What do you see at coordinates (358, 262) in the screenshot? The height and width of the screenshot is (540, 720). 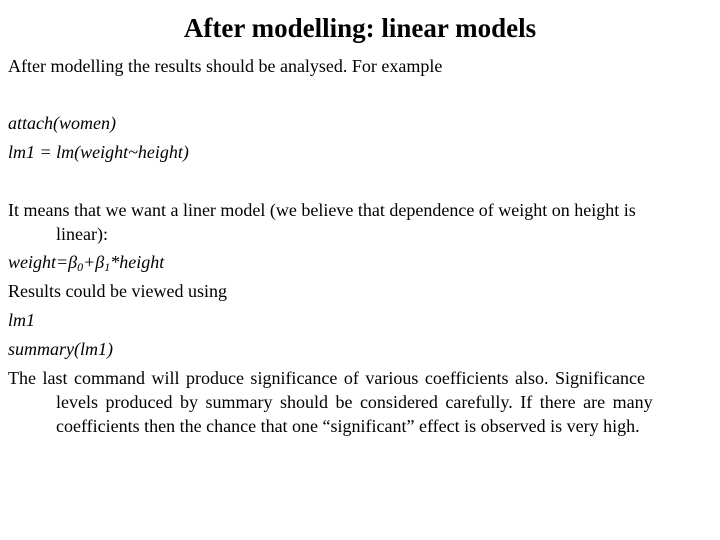 I see `model-formula: weight=β0+β1*height` at bounding box center [358, 262].